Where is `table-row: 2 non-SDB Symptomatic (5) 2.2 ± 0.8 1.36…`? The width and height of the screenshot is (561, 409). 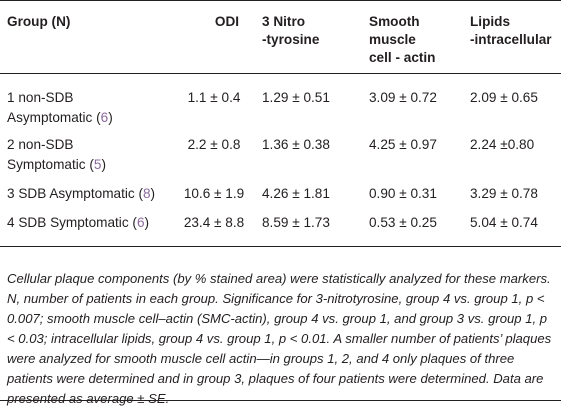 table-row: 2 non-SDB Symptomatic (5) 2.2 ± 0.8 1.36… is located at coordinates (280, 151).